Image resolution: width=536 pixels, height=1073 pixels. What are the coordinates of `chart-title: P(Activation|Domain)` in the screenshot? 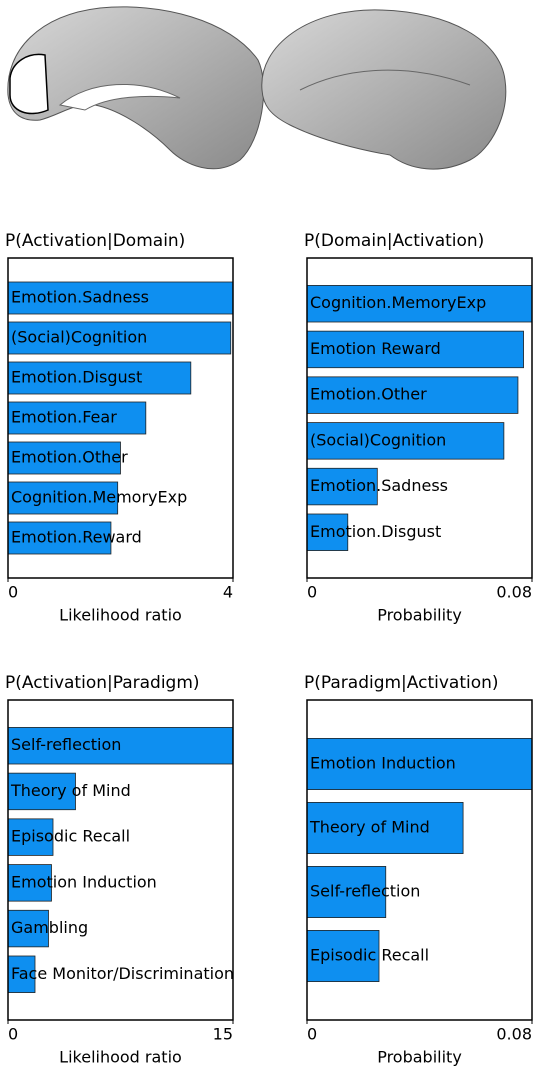 It's located at (95, 241).